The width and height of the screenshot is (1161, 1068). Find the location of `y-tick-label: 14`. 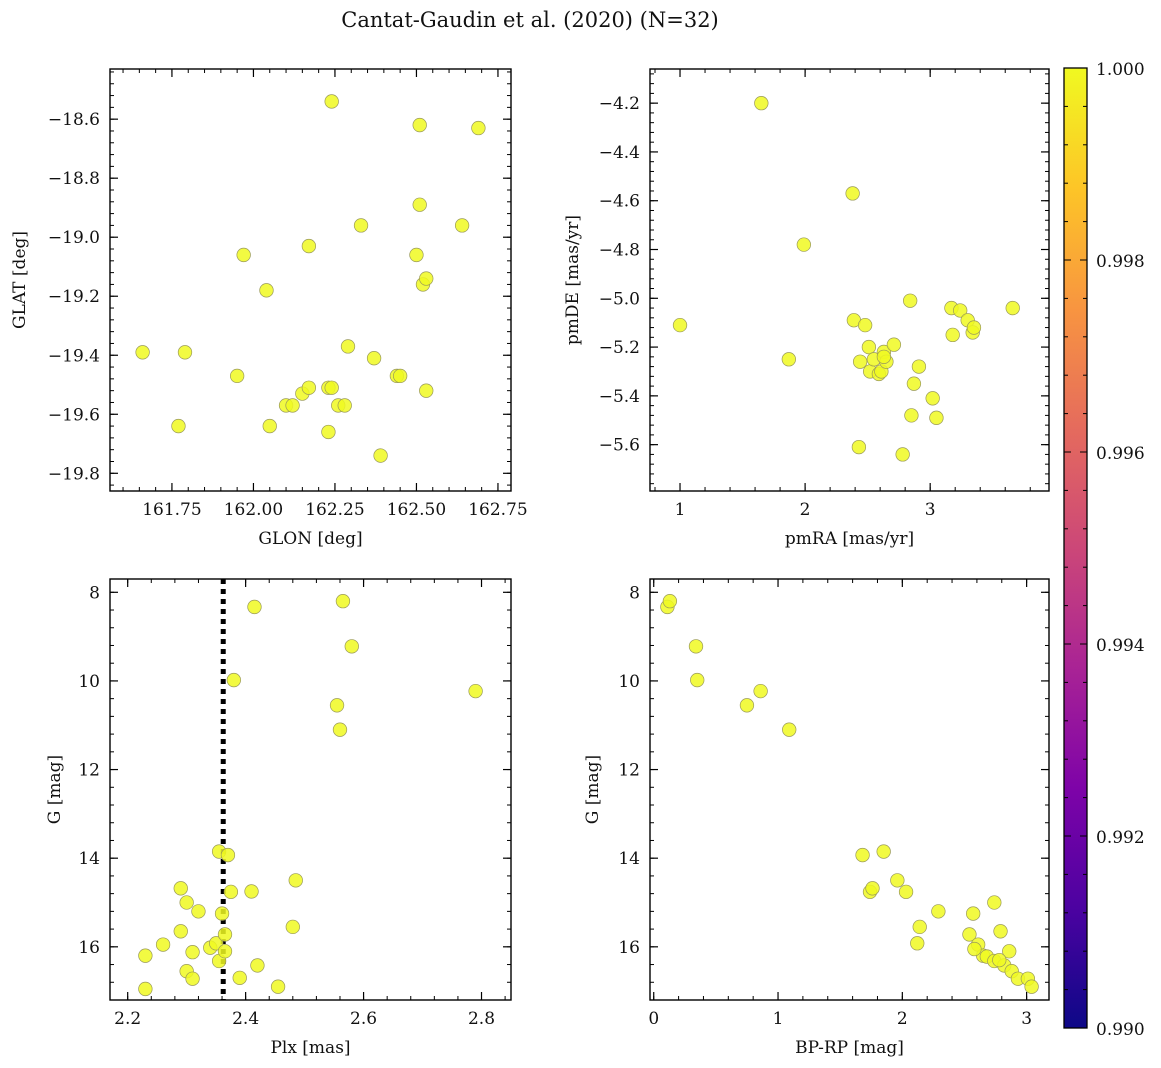

y-tick-label: 14 is located at coordinates (629, 859).